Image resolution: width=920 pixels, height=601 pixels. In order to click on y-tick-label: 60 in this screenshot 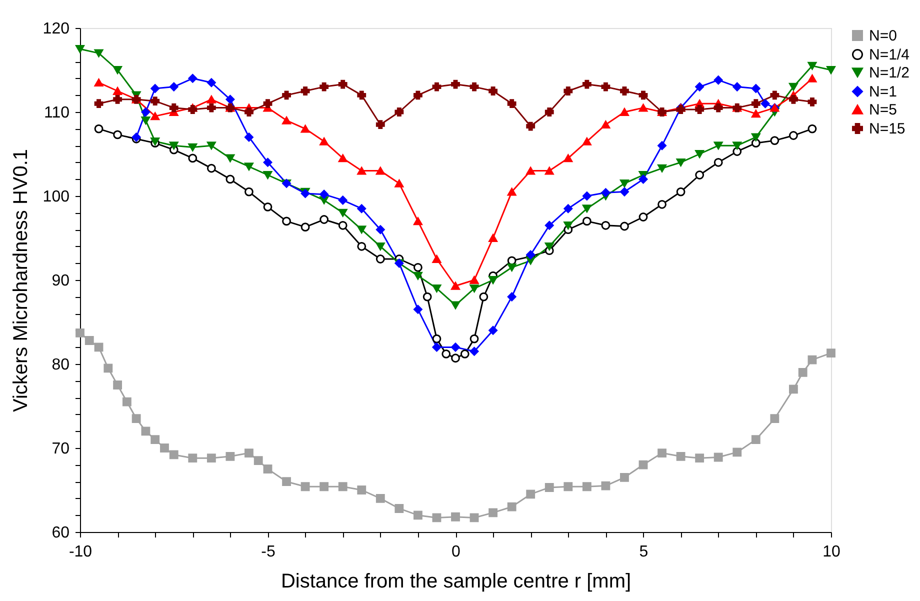, I will do `click(61, 533)`.